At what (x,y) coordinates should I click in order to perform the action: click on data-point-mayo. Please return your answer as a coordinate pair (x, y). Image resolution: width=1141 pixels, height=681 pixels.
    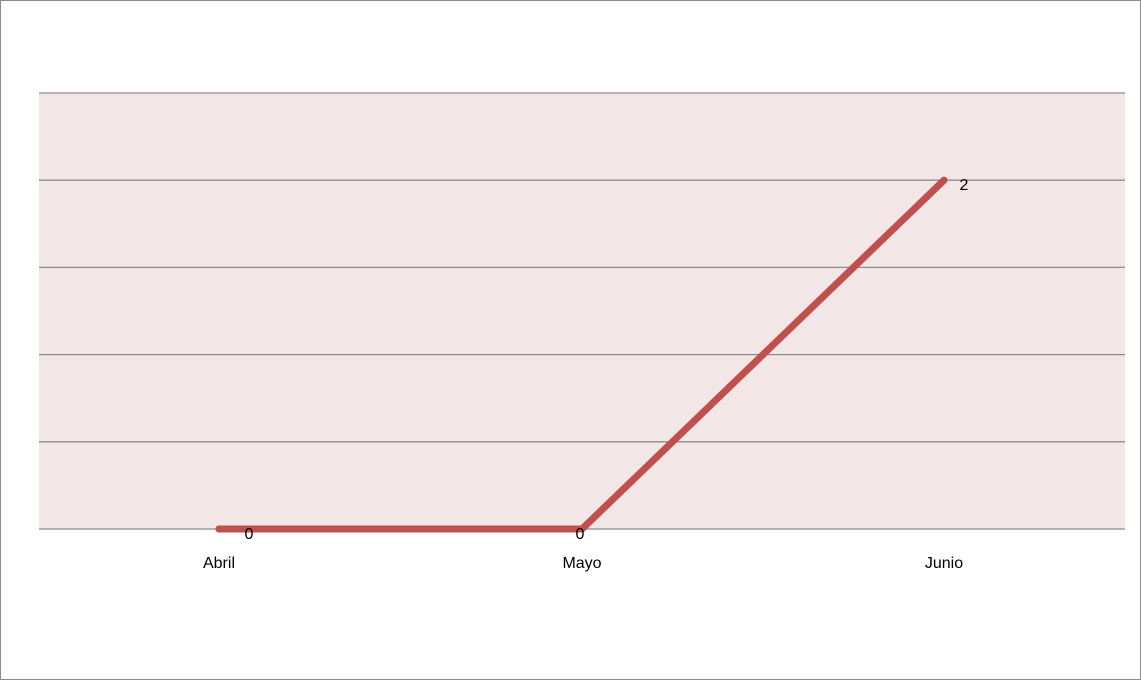
    Looking at the image, I should click on (582, 529).